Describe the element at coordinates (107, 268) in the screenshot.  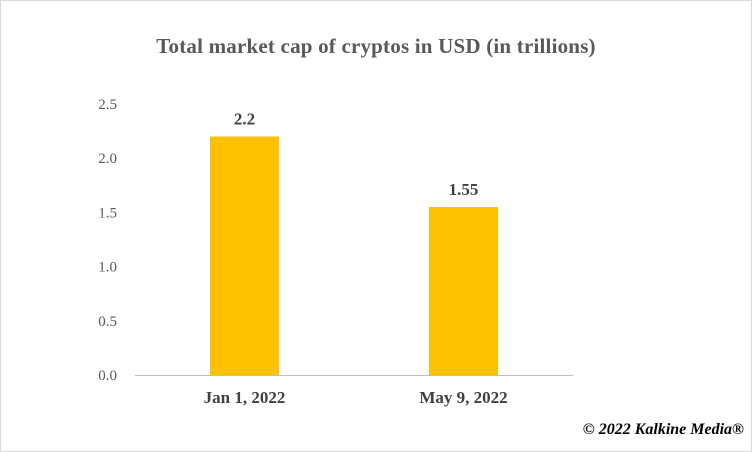
I see `y-tick-label: 1.0` at that location.